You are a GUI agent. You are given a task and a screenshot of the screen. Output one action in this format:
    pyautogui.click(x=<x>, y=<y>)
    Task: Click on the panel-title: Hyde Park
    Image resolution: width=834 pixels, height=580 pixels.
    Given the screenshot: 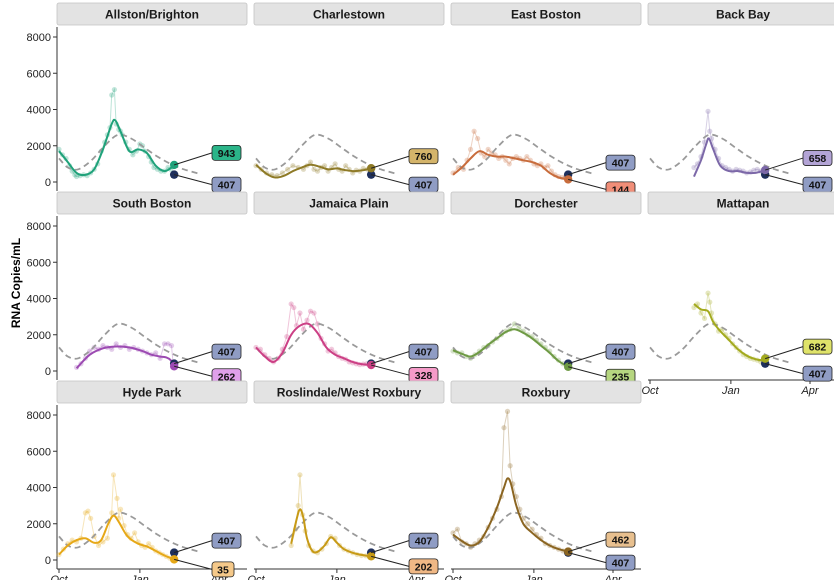 What is the action you would take?
    pyautogui.click(x=152, y=393)
    